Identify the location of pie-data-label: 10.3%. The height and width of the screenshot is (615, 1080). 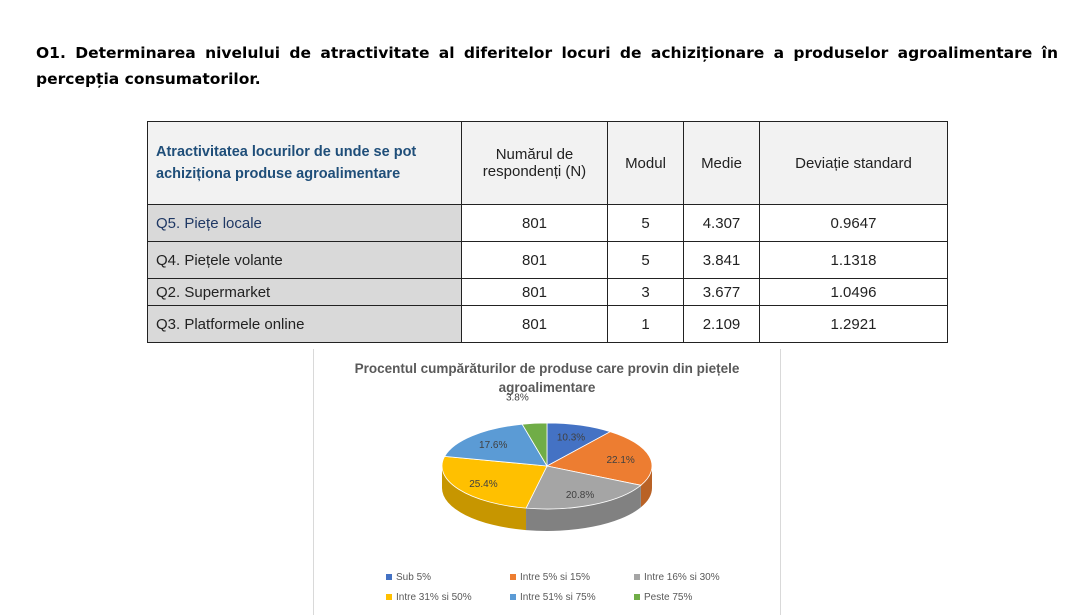
(571, 438).